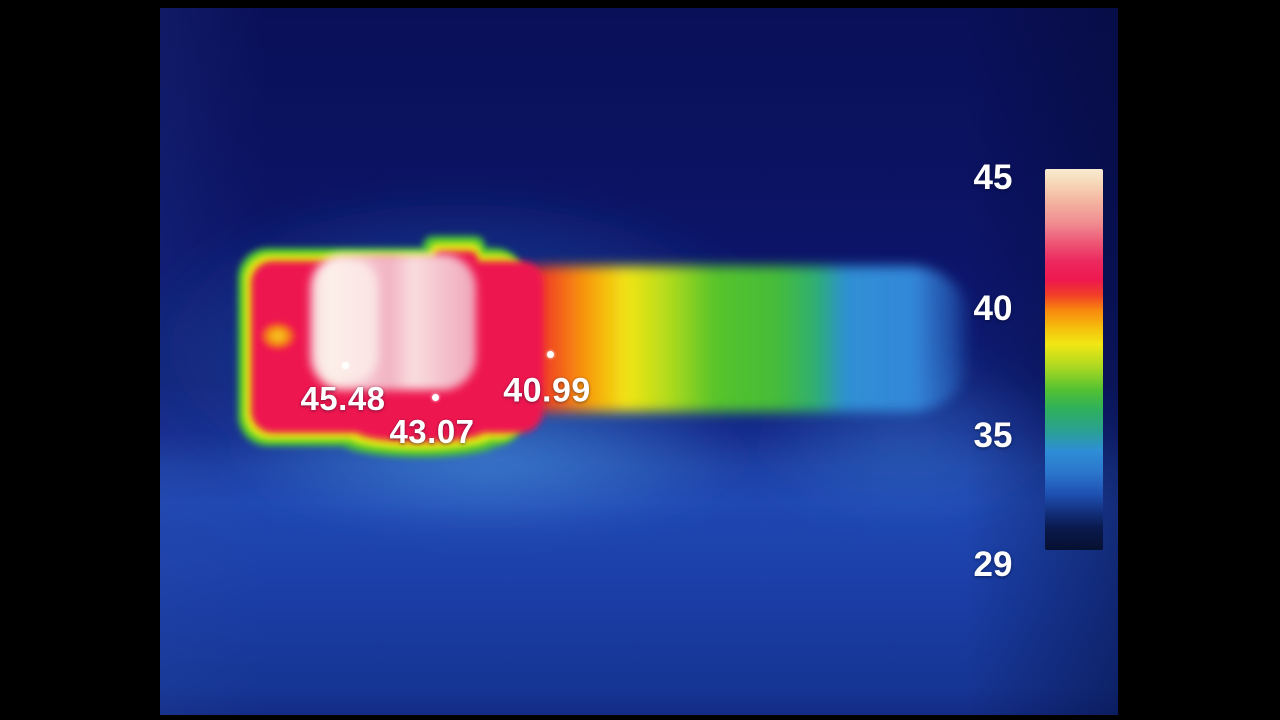 The width and height of the screenshot is (1280, 720). Describe the element at coordinates (393, 322) in the screenshot. I see `hot-core` at that location.